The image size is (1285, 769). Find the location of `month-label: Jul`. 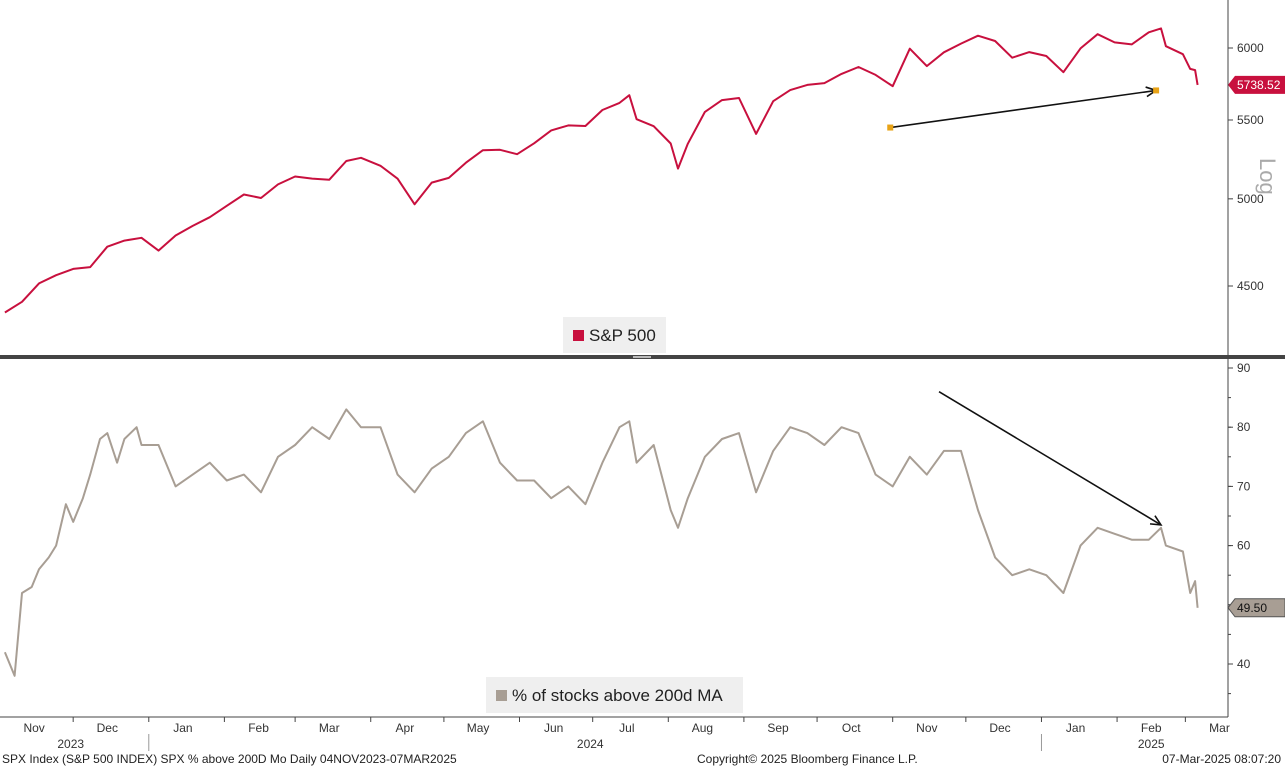

month-label: Jul is located at coordinates (626, 728).